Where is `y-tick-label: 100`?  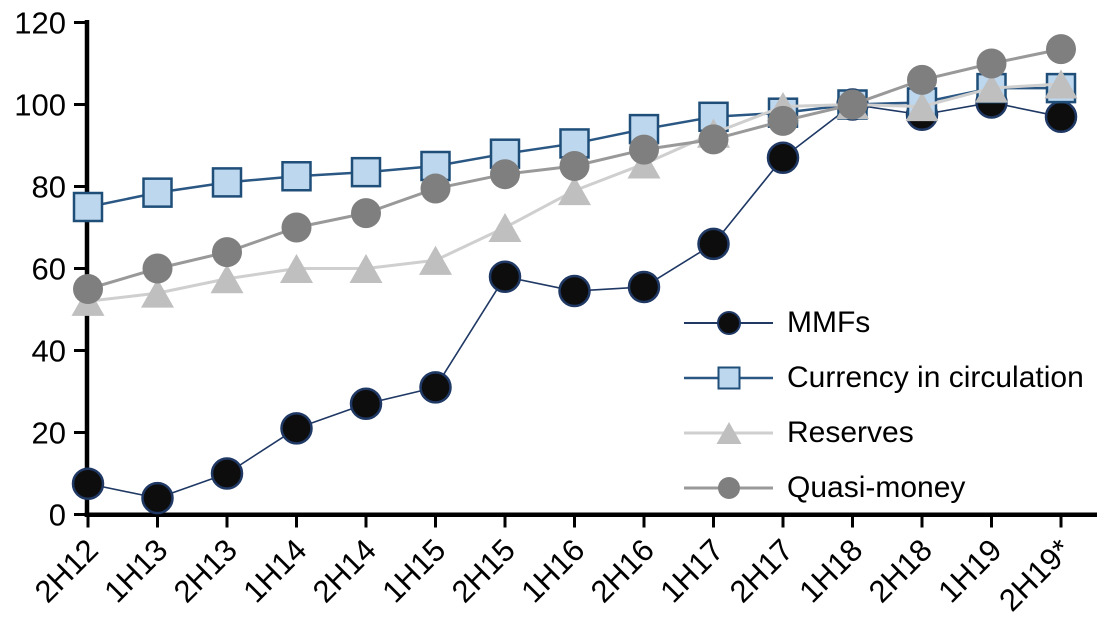 y-tick-label: 100 is located at coordinates (40, 105).